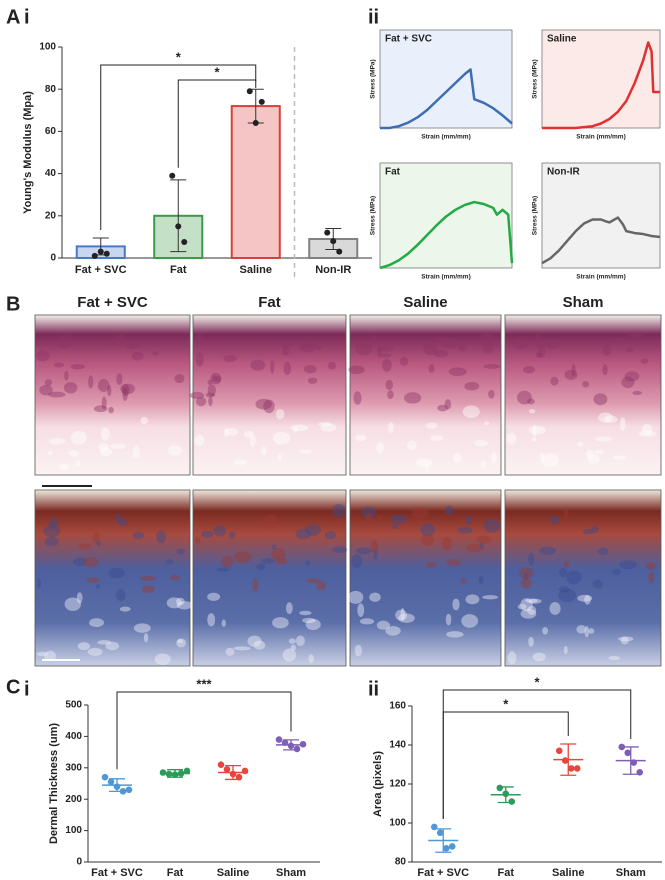 Image resolution: width=665 pixels, height=880 pixels. Describe the element at coordinates (562, 39) in the screenshot. I see `plot-title: Saline` at that location.